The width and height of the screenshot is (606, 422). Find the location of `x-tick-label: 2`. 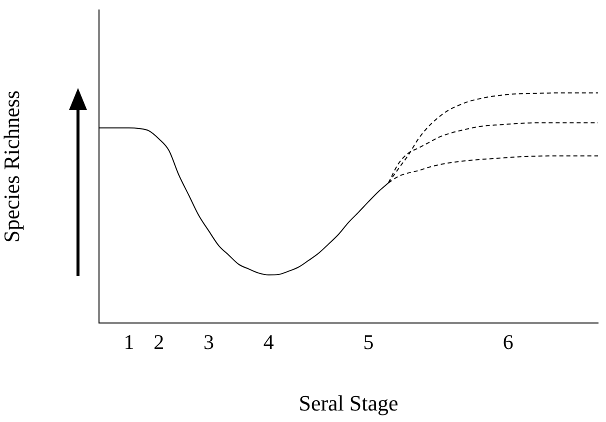

x-tick-label: 2 is located at coordinates (159, 342).